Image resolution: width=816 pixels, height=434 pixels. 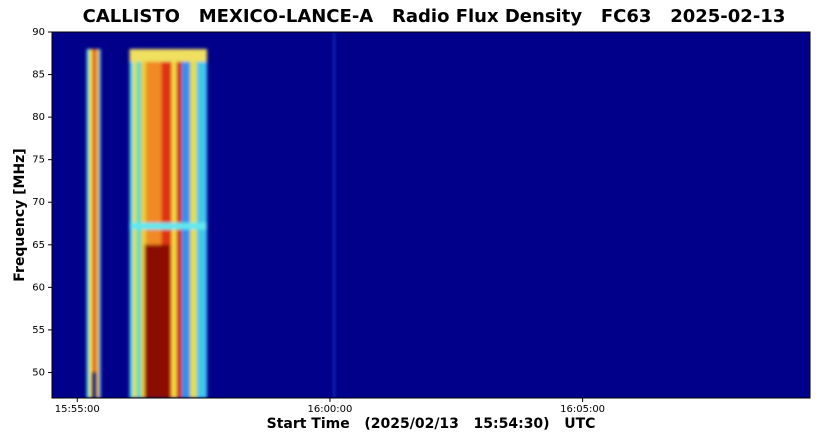 I want to click on y-tick-label: 50, so click(x=38, y=372).